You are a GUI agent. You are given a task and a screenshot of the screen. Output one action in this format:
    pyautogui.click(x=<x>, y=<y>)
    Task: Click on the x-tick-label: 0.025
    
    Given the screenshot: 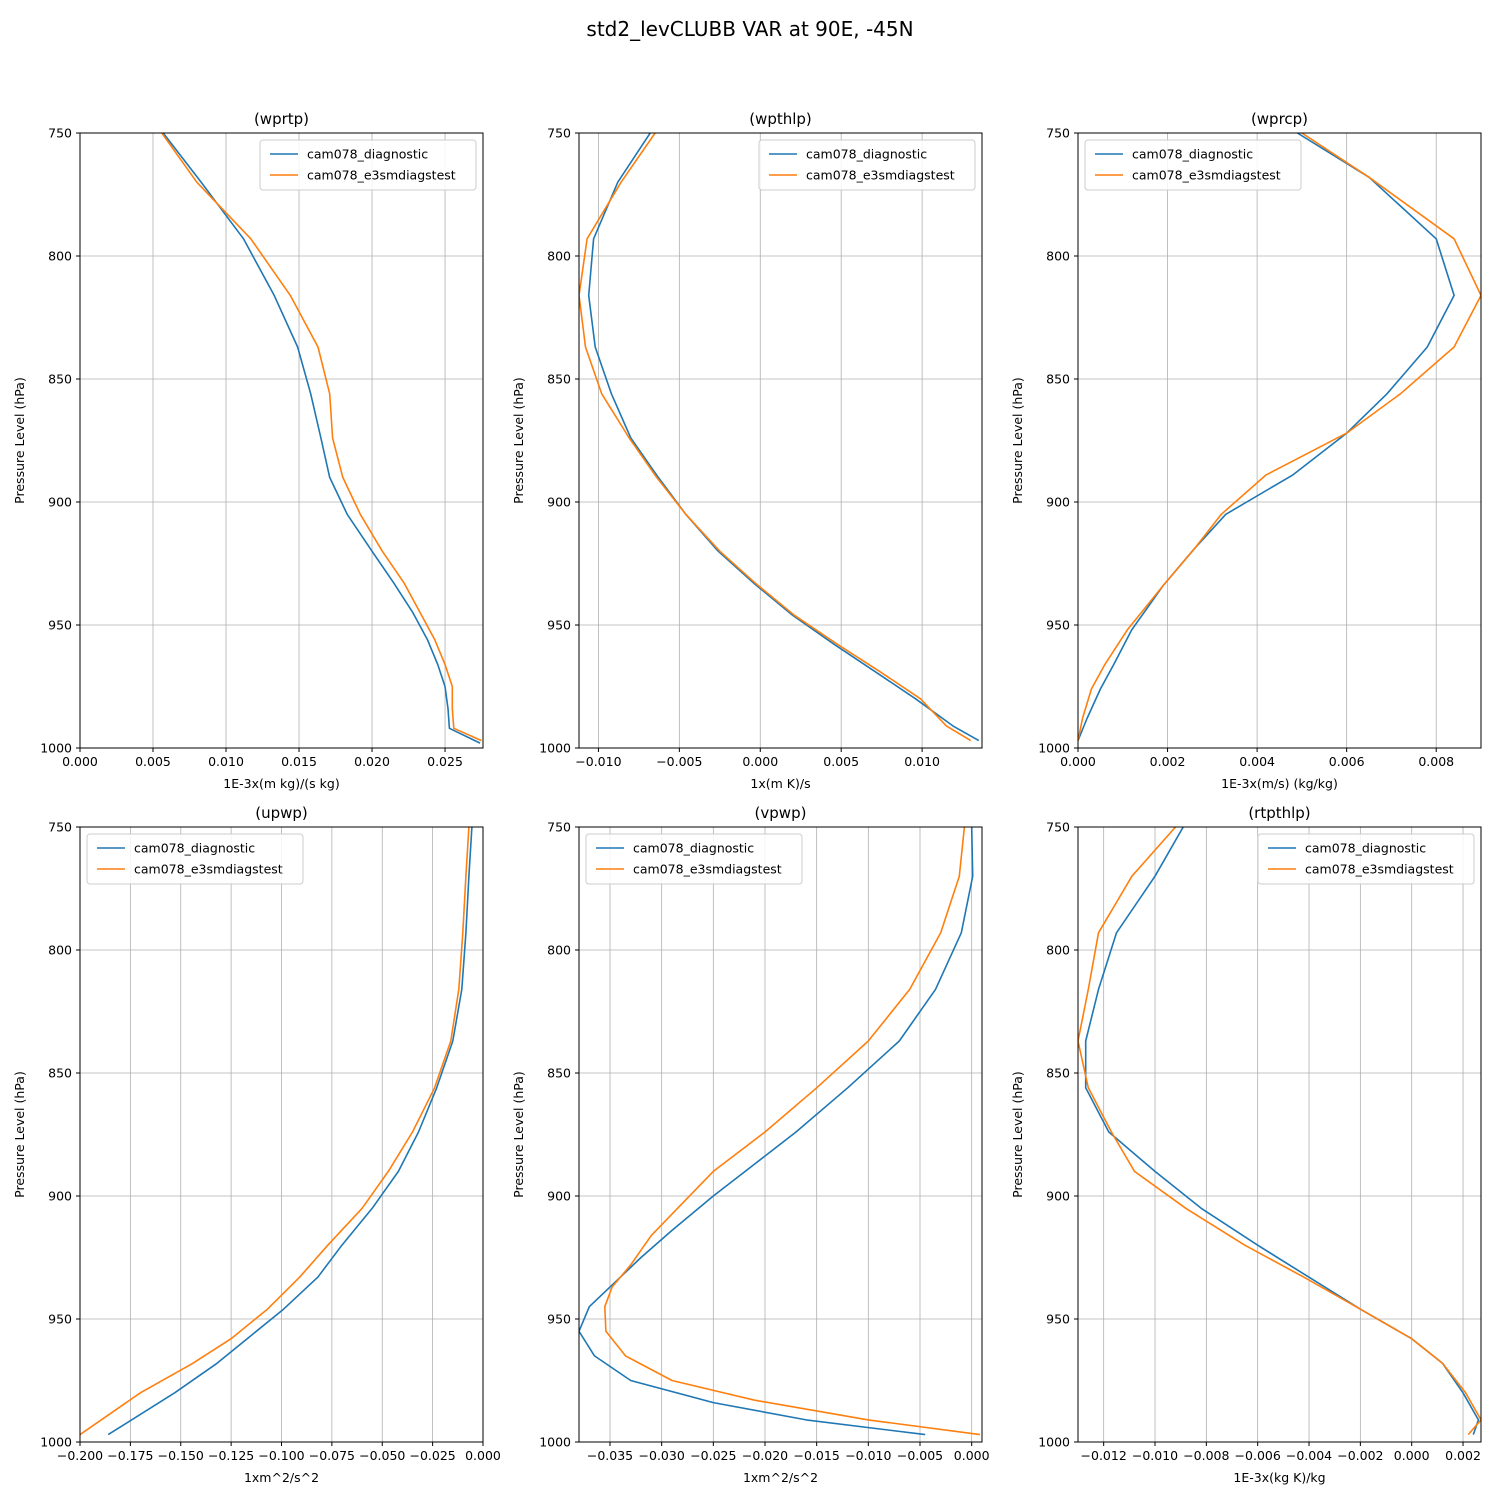 What is the action you would take?
    pyautogui.click(x=445, y=761)
    